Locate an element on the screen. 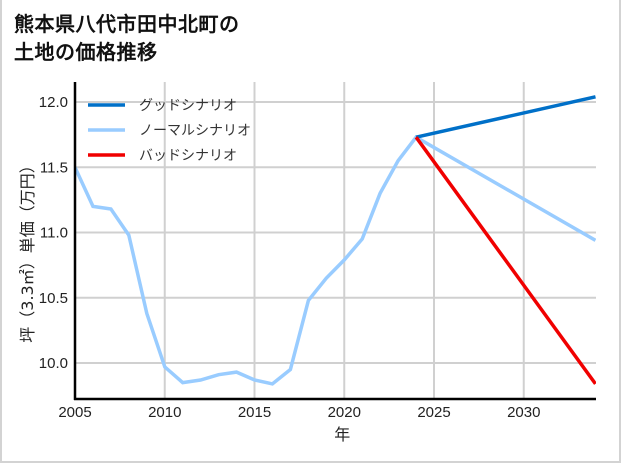 Image resolution: width=621 pixels, height=465 pixels. x-tick-label: 2020 is located at coordinates (344, 412).